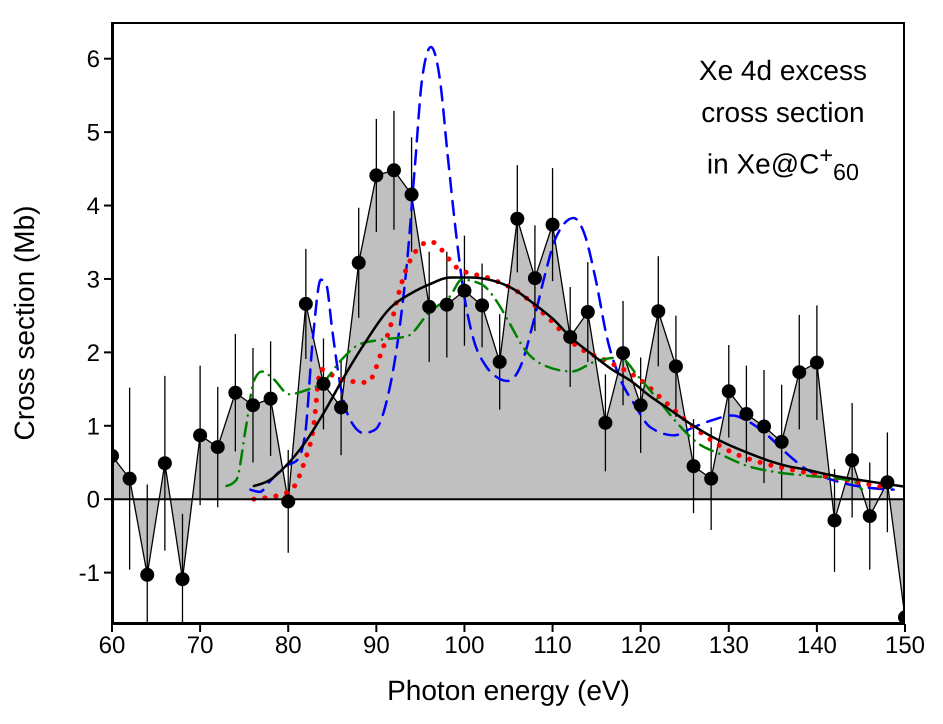 The width and height of the screenshot is (943, 724). Describe the element at coordinates (93, 133) in the screenshot. I see `y-tick-label: 5` at that location.